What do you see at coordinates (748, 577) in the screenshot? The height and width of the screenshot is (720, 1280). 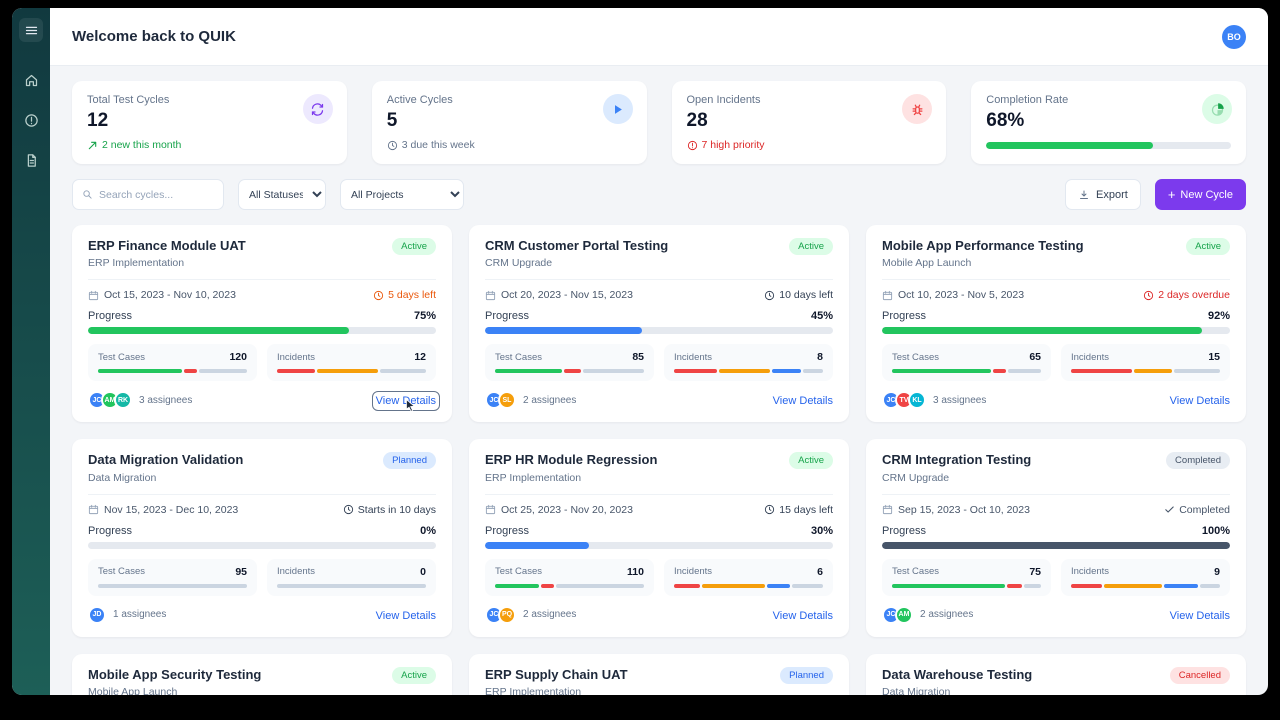 I see `incidents-stat: Incidents 6` at bounding box center [748, 577].